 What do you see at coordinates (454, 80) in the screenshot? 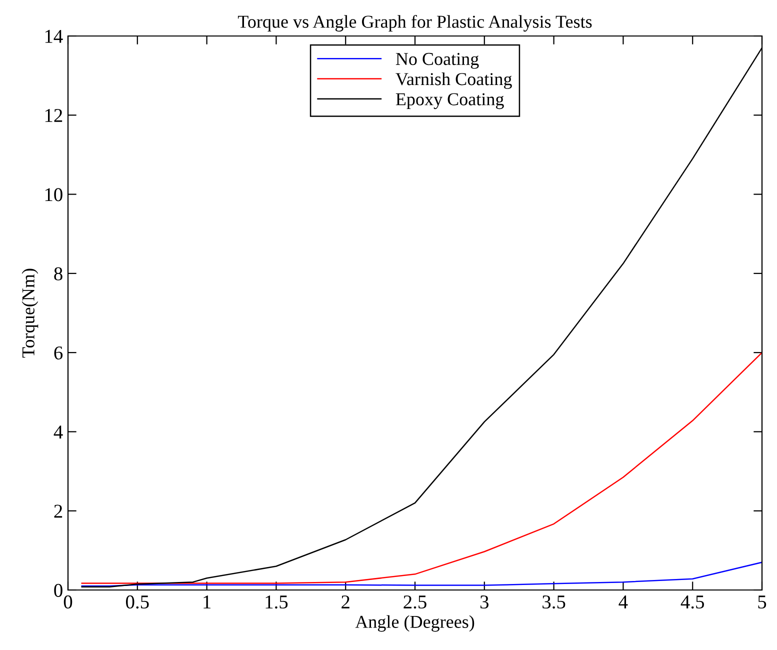
I see `legend-label: Varnish Coating` at bounding box center [454, 80].